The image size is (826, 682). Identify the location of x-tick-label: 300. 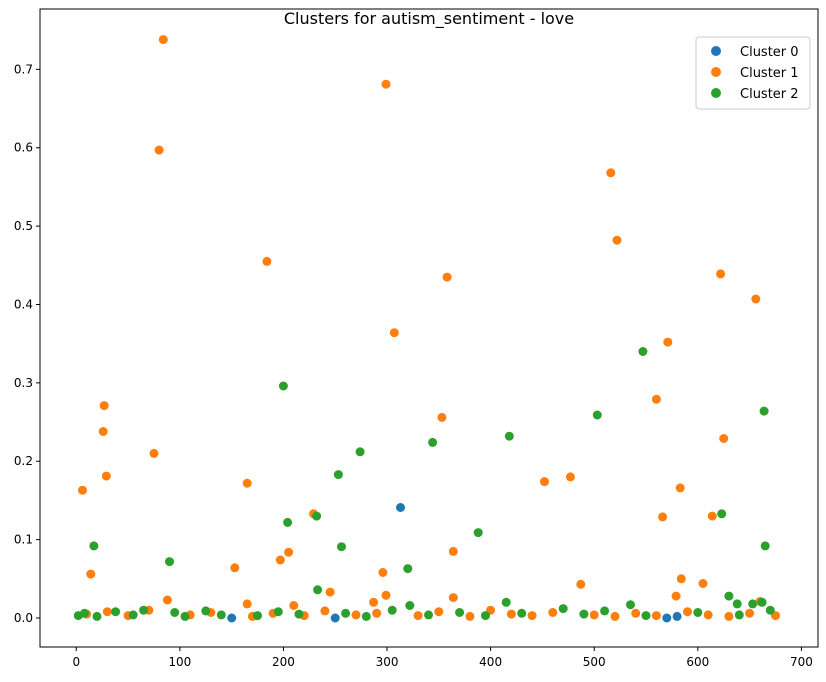
(387, 662).